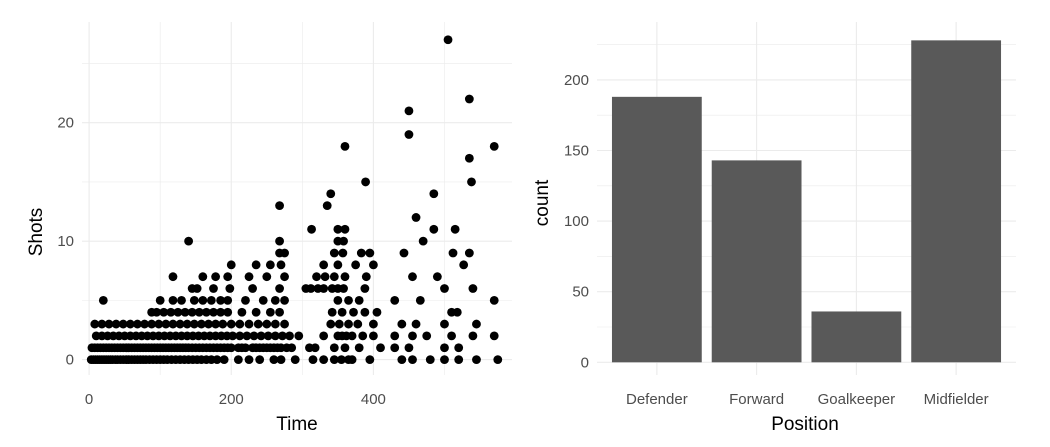 The width and height of the screenshot is (1050, 447). I want to click on bar-y-tick-label: 150, so click(576, 150).